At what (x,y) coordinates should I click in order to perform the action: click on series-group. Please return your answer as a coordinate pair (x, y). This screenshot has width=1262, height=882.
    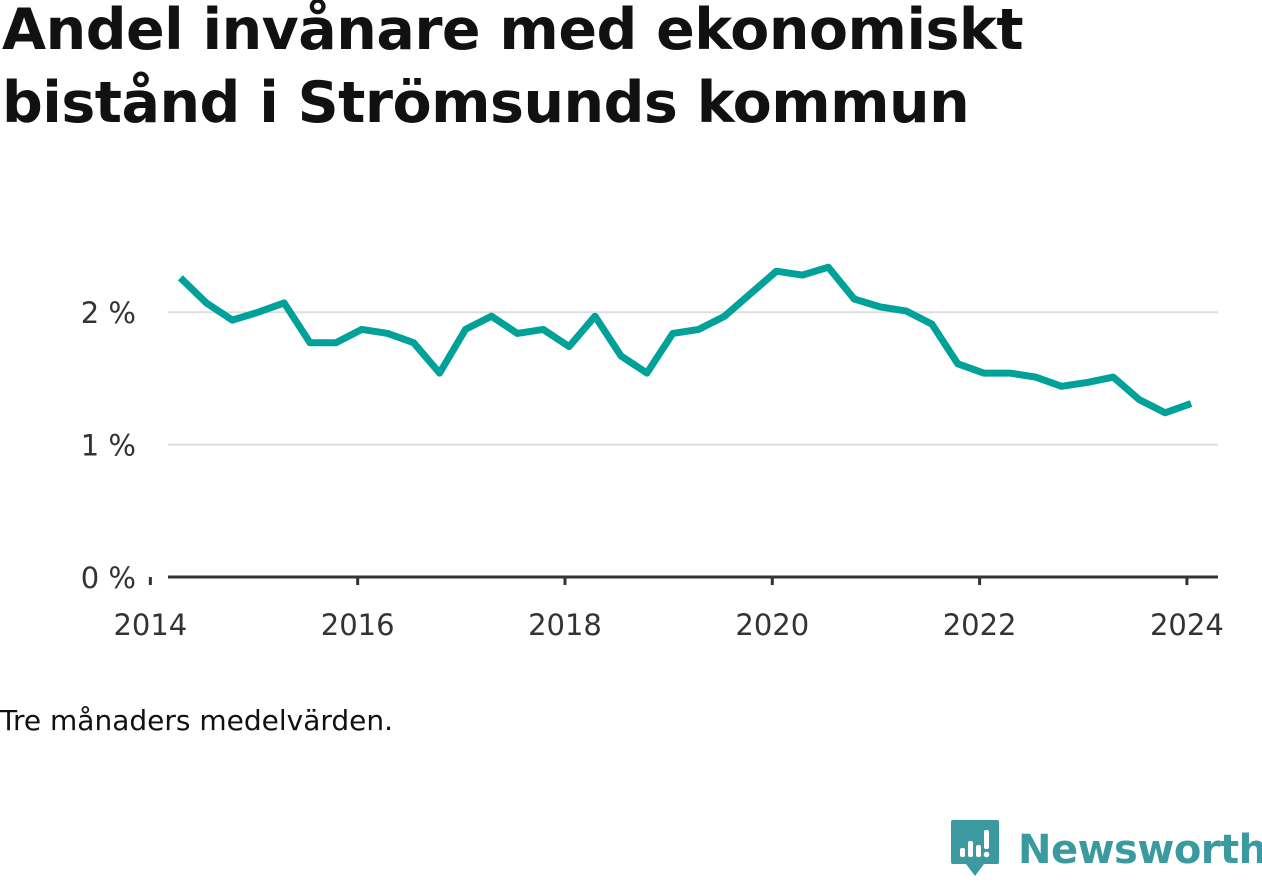
    Looking at the image, I should click on (686, 340).